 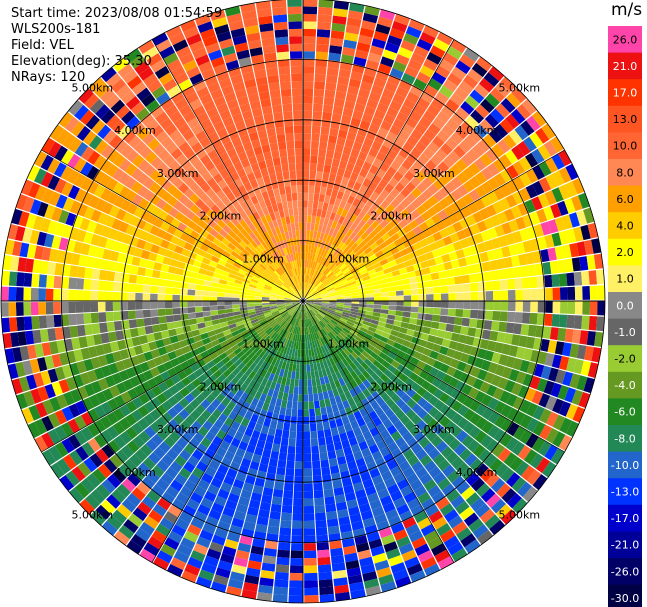 I want to click on ring-label: 5.00km, so click(x=520, y=87).